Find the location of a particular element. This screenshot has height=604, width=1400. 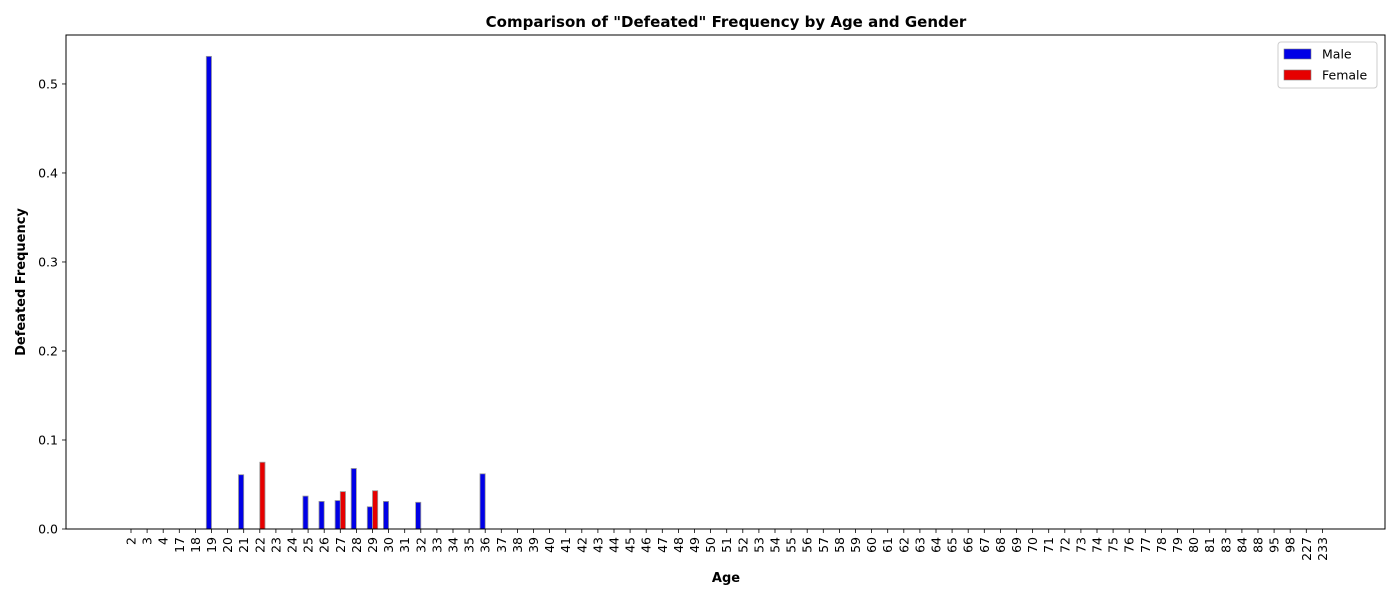

x-tick-label: 50 is located at coordinates (710, 545).